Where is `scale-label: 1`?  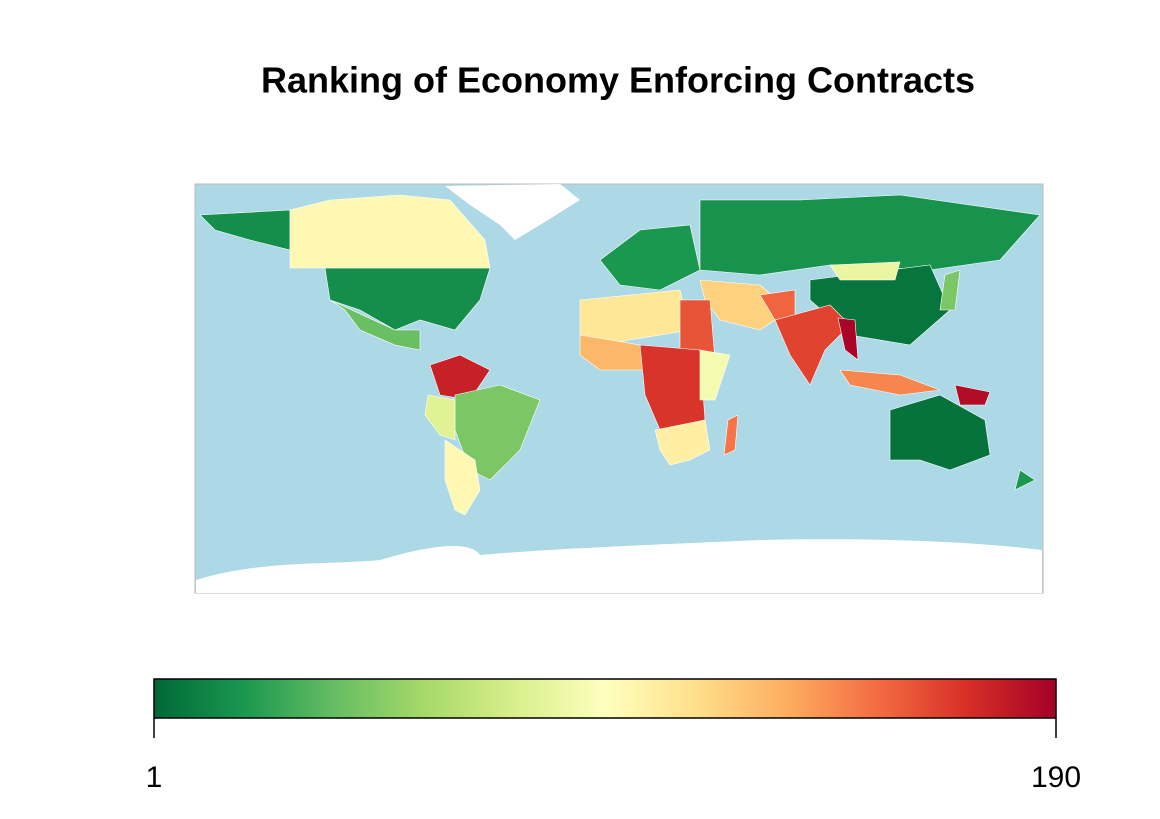 scale-label: 1 is located at coordinates (154, 777).